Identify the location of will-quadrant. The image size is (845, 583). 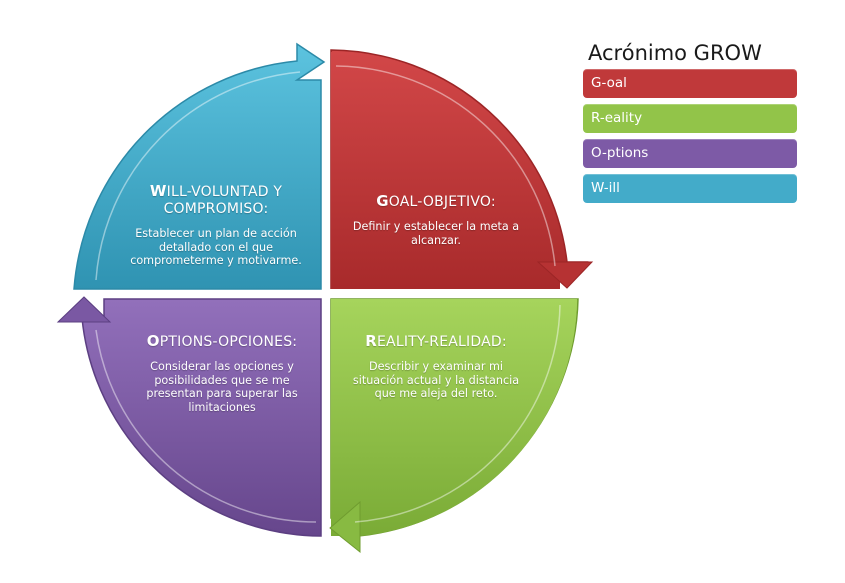
(199, 166).